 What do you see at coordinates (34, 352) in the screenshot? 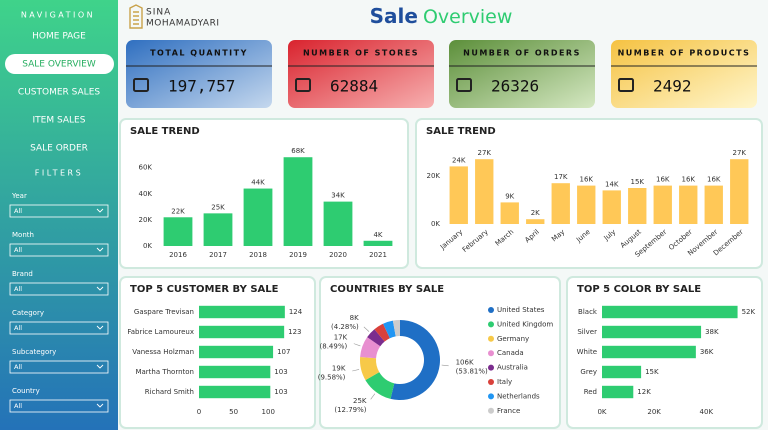
I see `filter-label: Subcategory` at bounding box center [34, 352].